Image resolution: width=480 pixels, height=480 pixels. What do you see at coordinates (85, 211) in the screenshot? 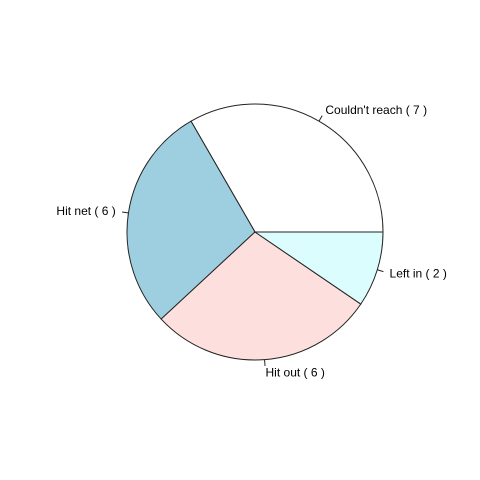
I see `slice-label: Hit net ( 6 )` at bounding box center [85, 211].